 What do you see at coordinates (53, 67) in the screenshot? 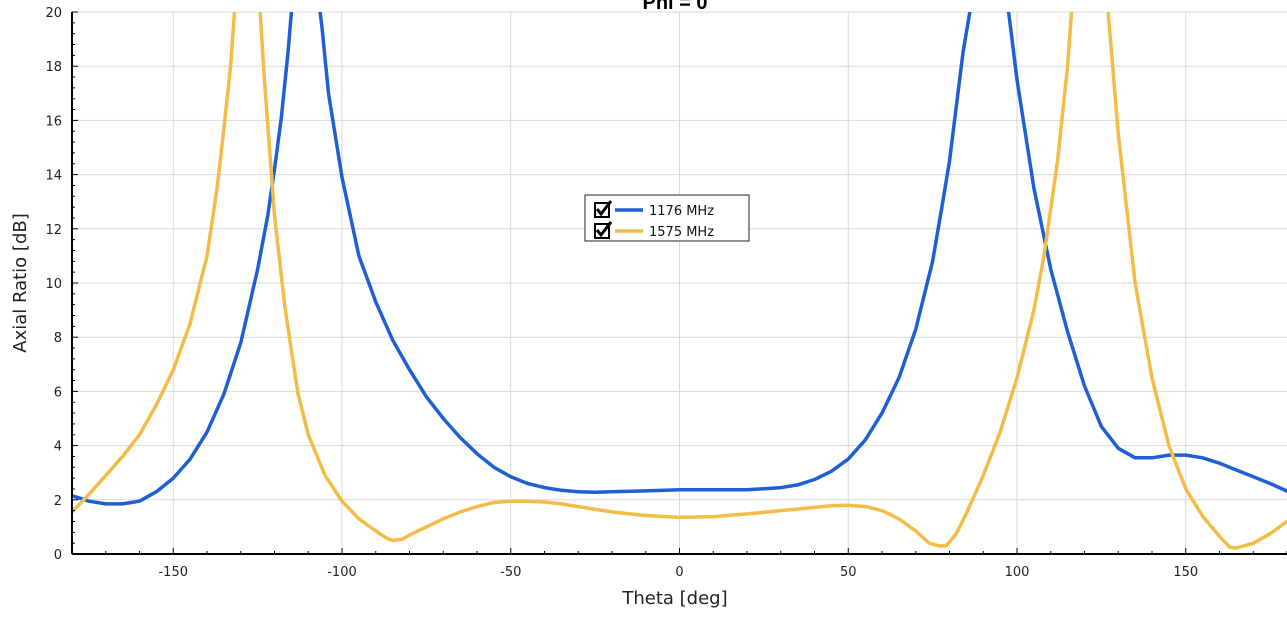
I see `y-tick-label: 18` at bounding box center [53, 67].